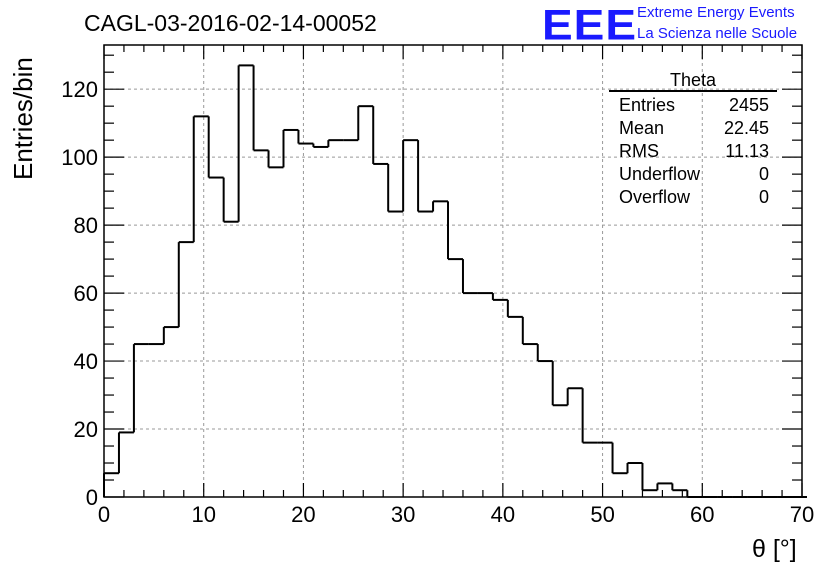 The image size is (836, 572). I want to click on stats-value: 22.45, so click(746, 128).